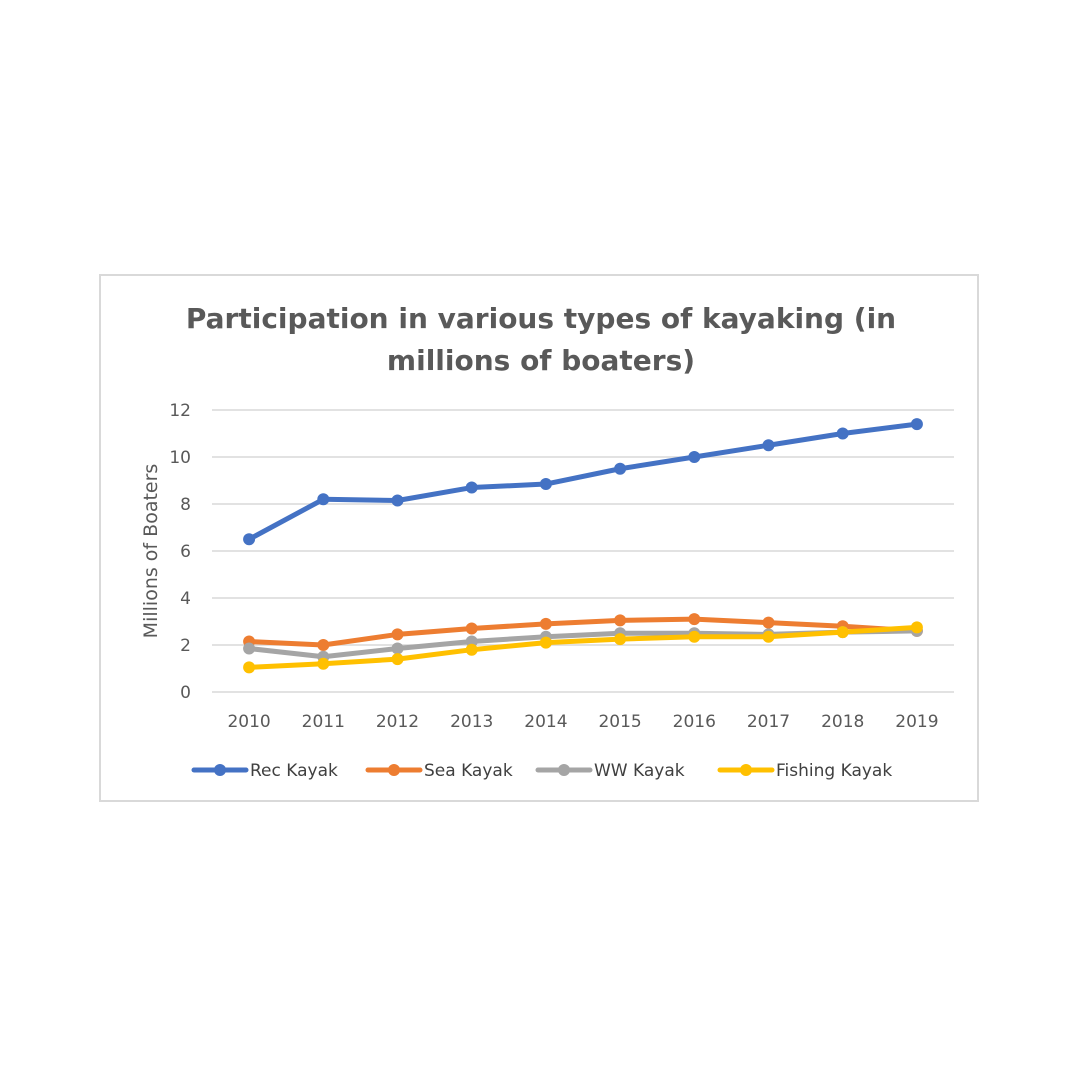 The height and width of the screenshot is (1080, 1080). Describe the element at coordinates (694, 722) in the screenshot. I see `x-tick-label: 2016` at that location.